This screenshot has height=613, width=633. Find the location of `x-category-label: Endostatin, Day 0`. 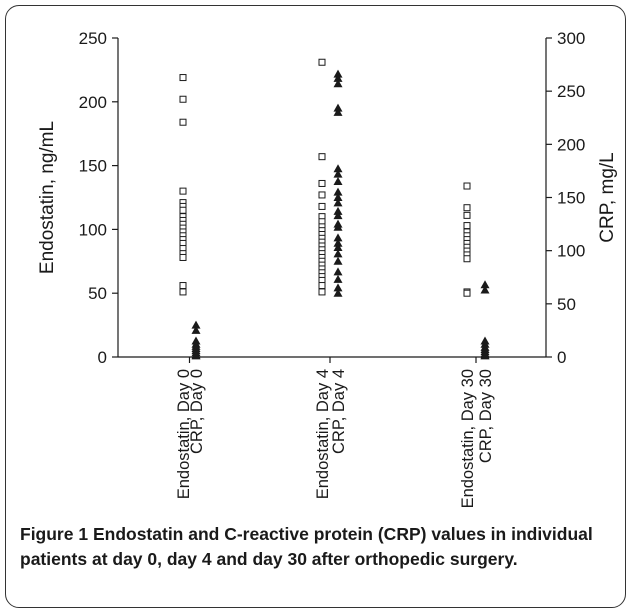

x-category-label: Endostatin, Day 0 is located at coordinates (184, 434).